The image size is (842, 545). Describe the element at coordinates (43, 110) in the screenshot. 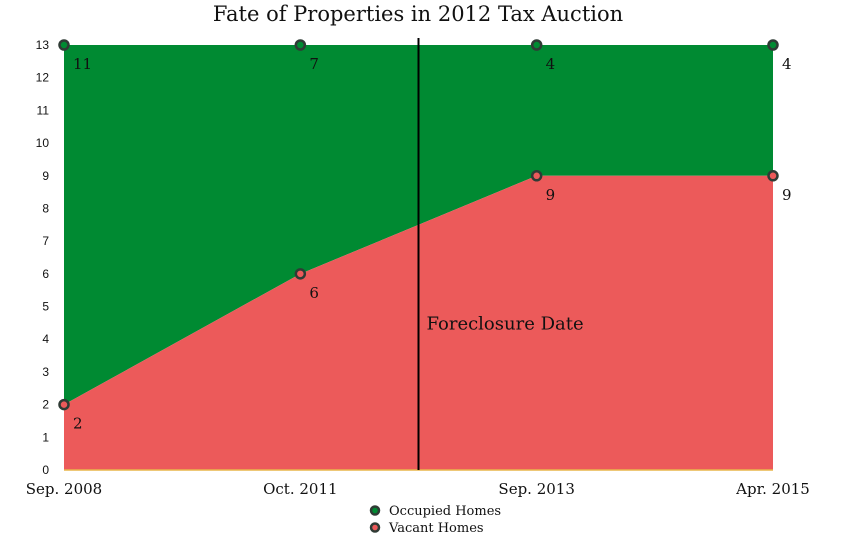

I see `y-tick-label: 11` at that location.